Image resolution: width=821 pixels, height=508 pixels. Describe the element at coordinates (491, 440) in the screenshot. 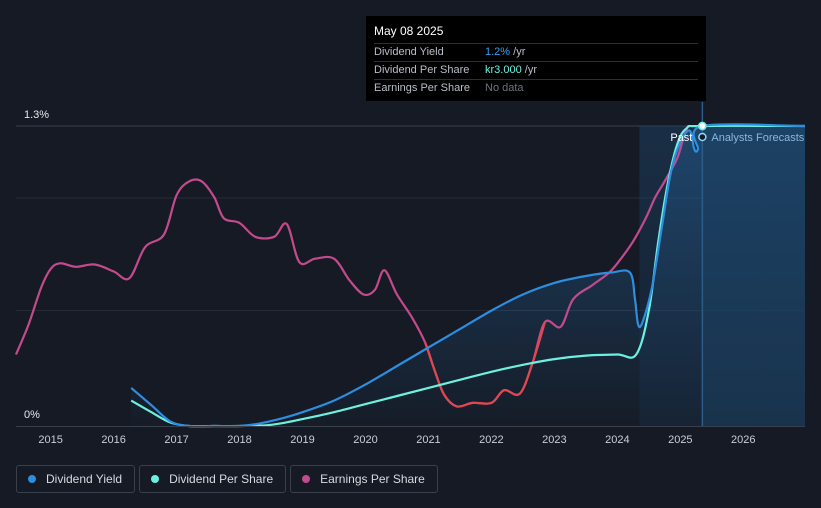

I see `x-tick-label: 2022` at that location.